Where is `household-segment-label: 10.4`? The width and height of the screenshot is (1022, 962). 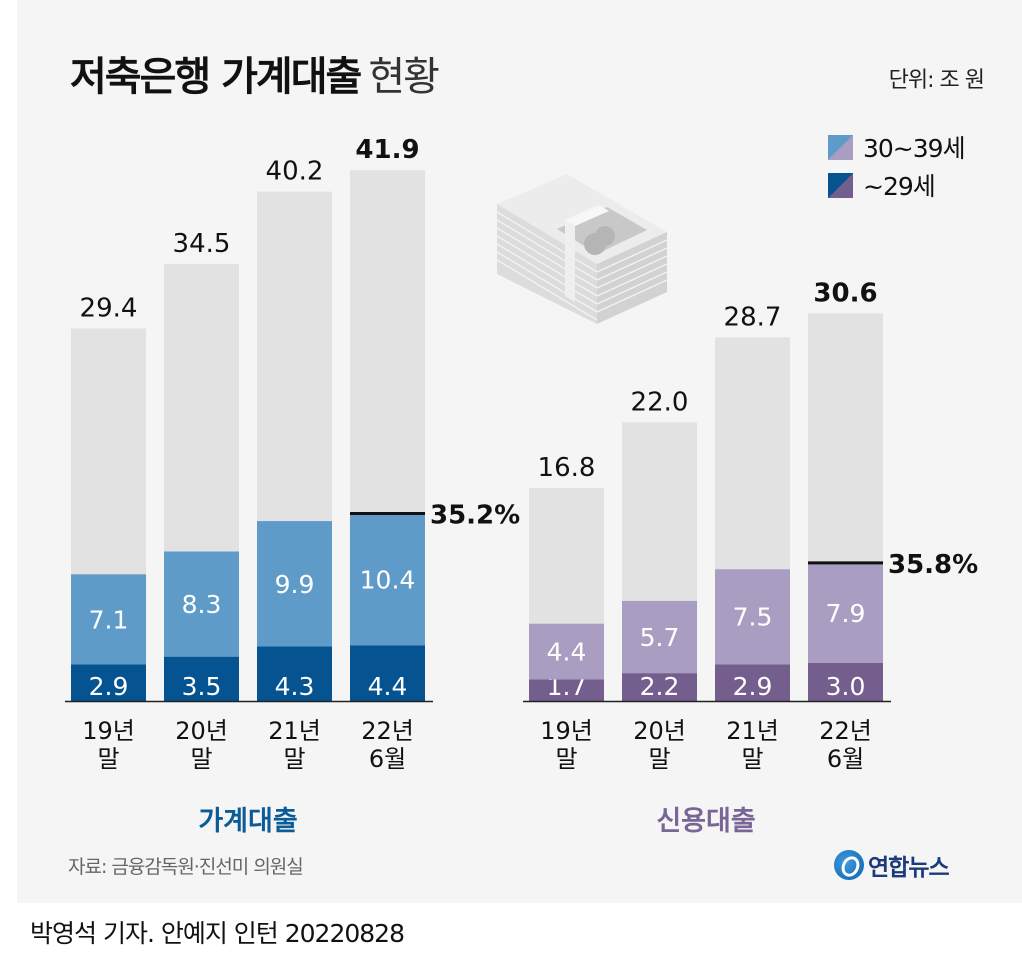 household-segment-label: 10.4 is located at coordinates (388, 579).